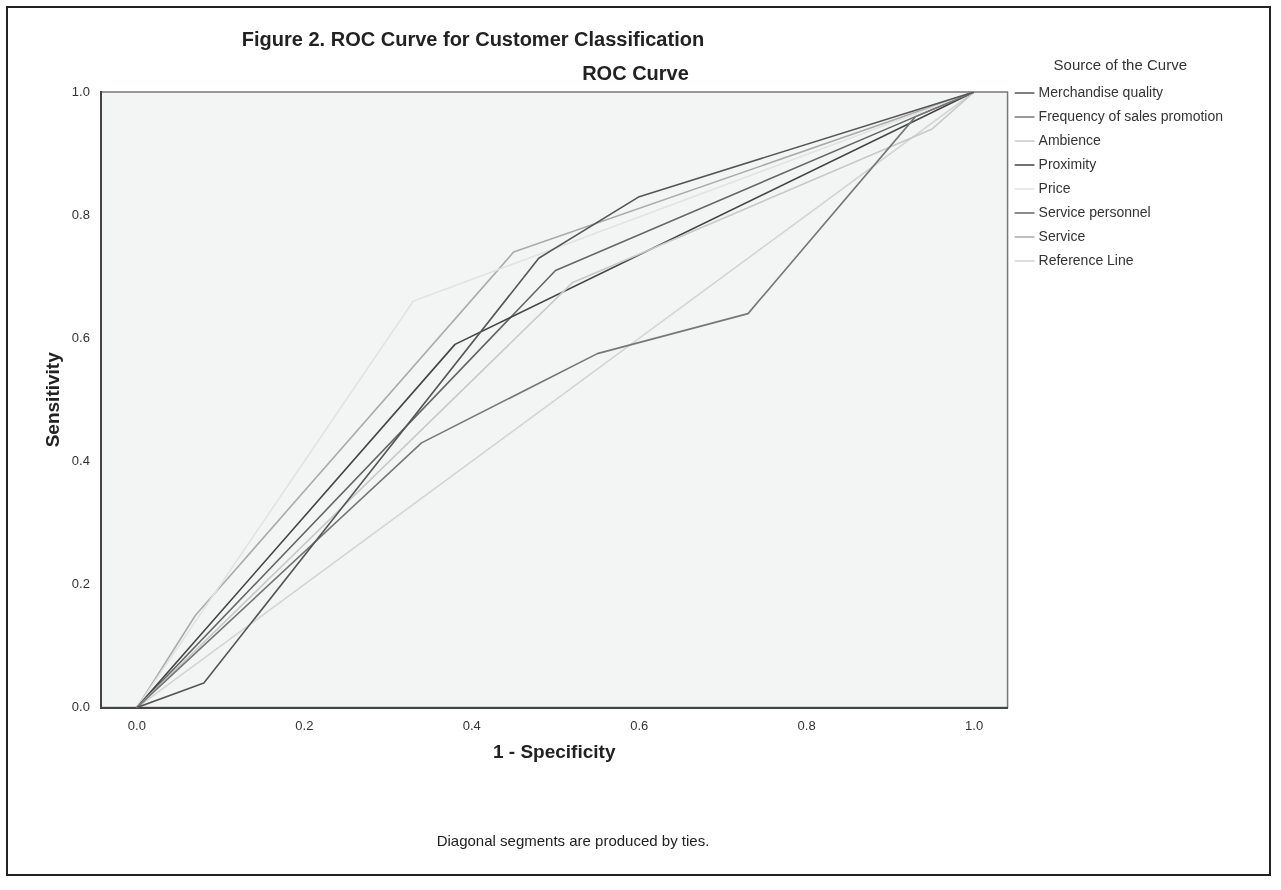 Image resolution: width=1281 pixels, height=890 pixels. I want to click on legend-label: Frequency of sales promotion, so click(1131, 115).